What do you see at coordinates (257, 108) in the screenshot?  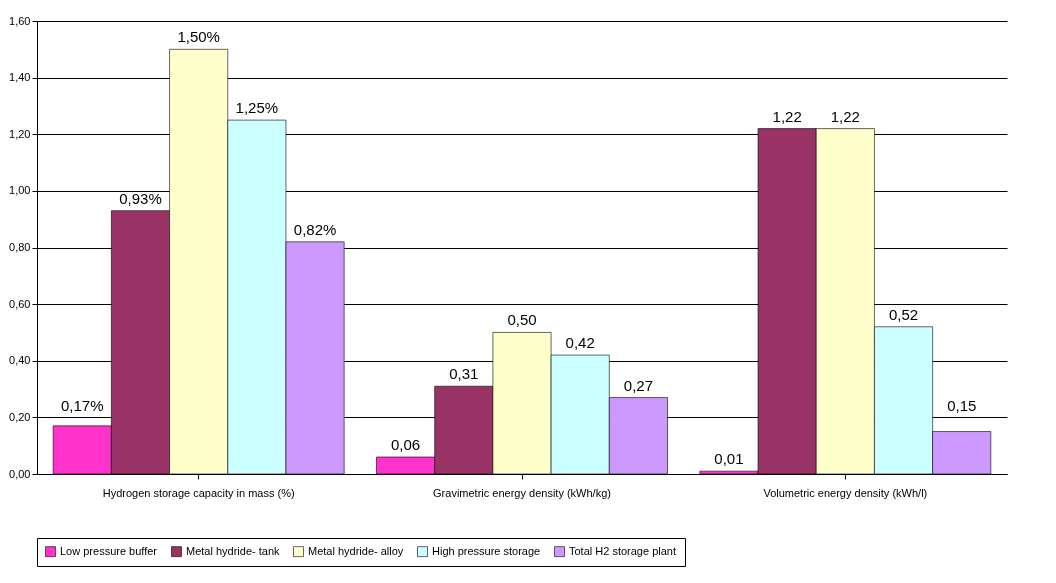 I see `data-label: 1,25%` at bounding box center [257, 108].